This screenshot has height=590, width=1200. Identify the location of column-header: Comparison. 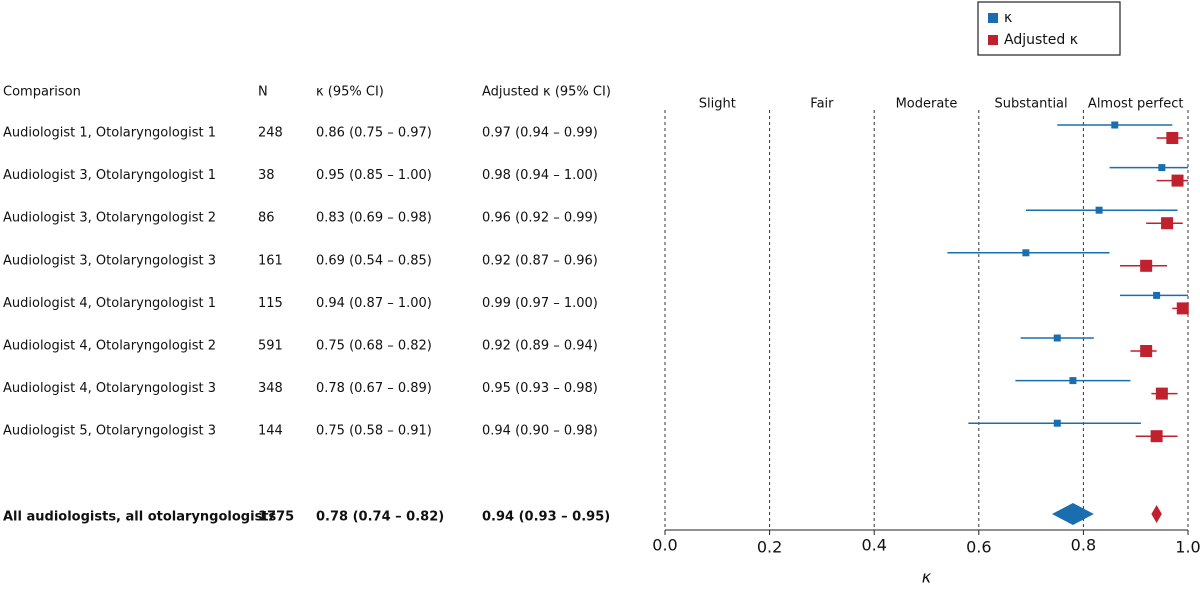
(42, 92).